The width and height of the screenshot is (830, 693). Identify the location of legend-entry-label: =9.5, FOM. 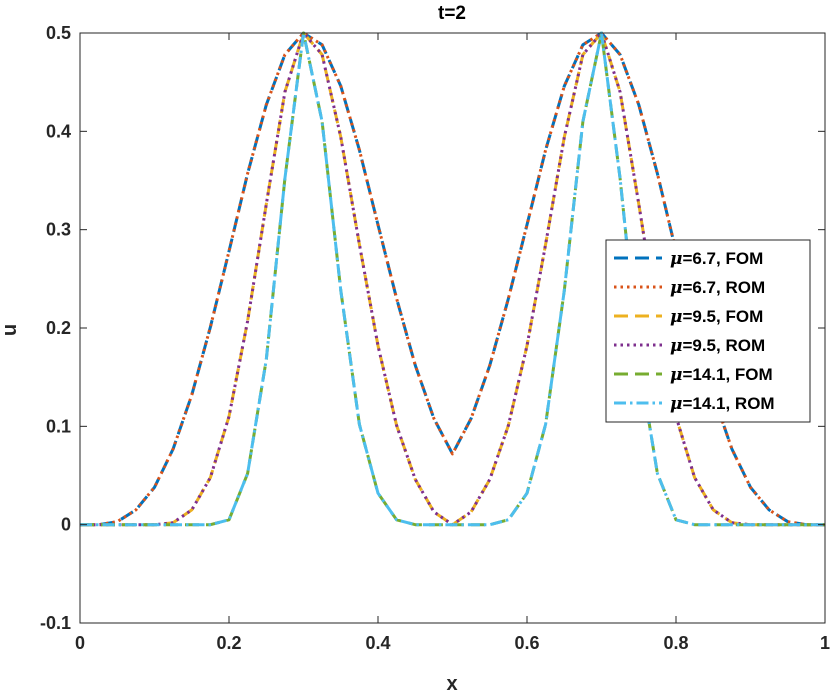
(722, 316).